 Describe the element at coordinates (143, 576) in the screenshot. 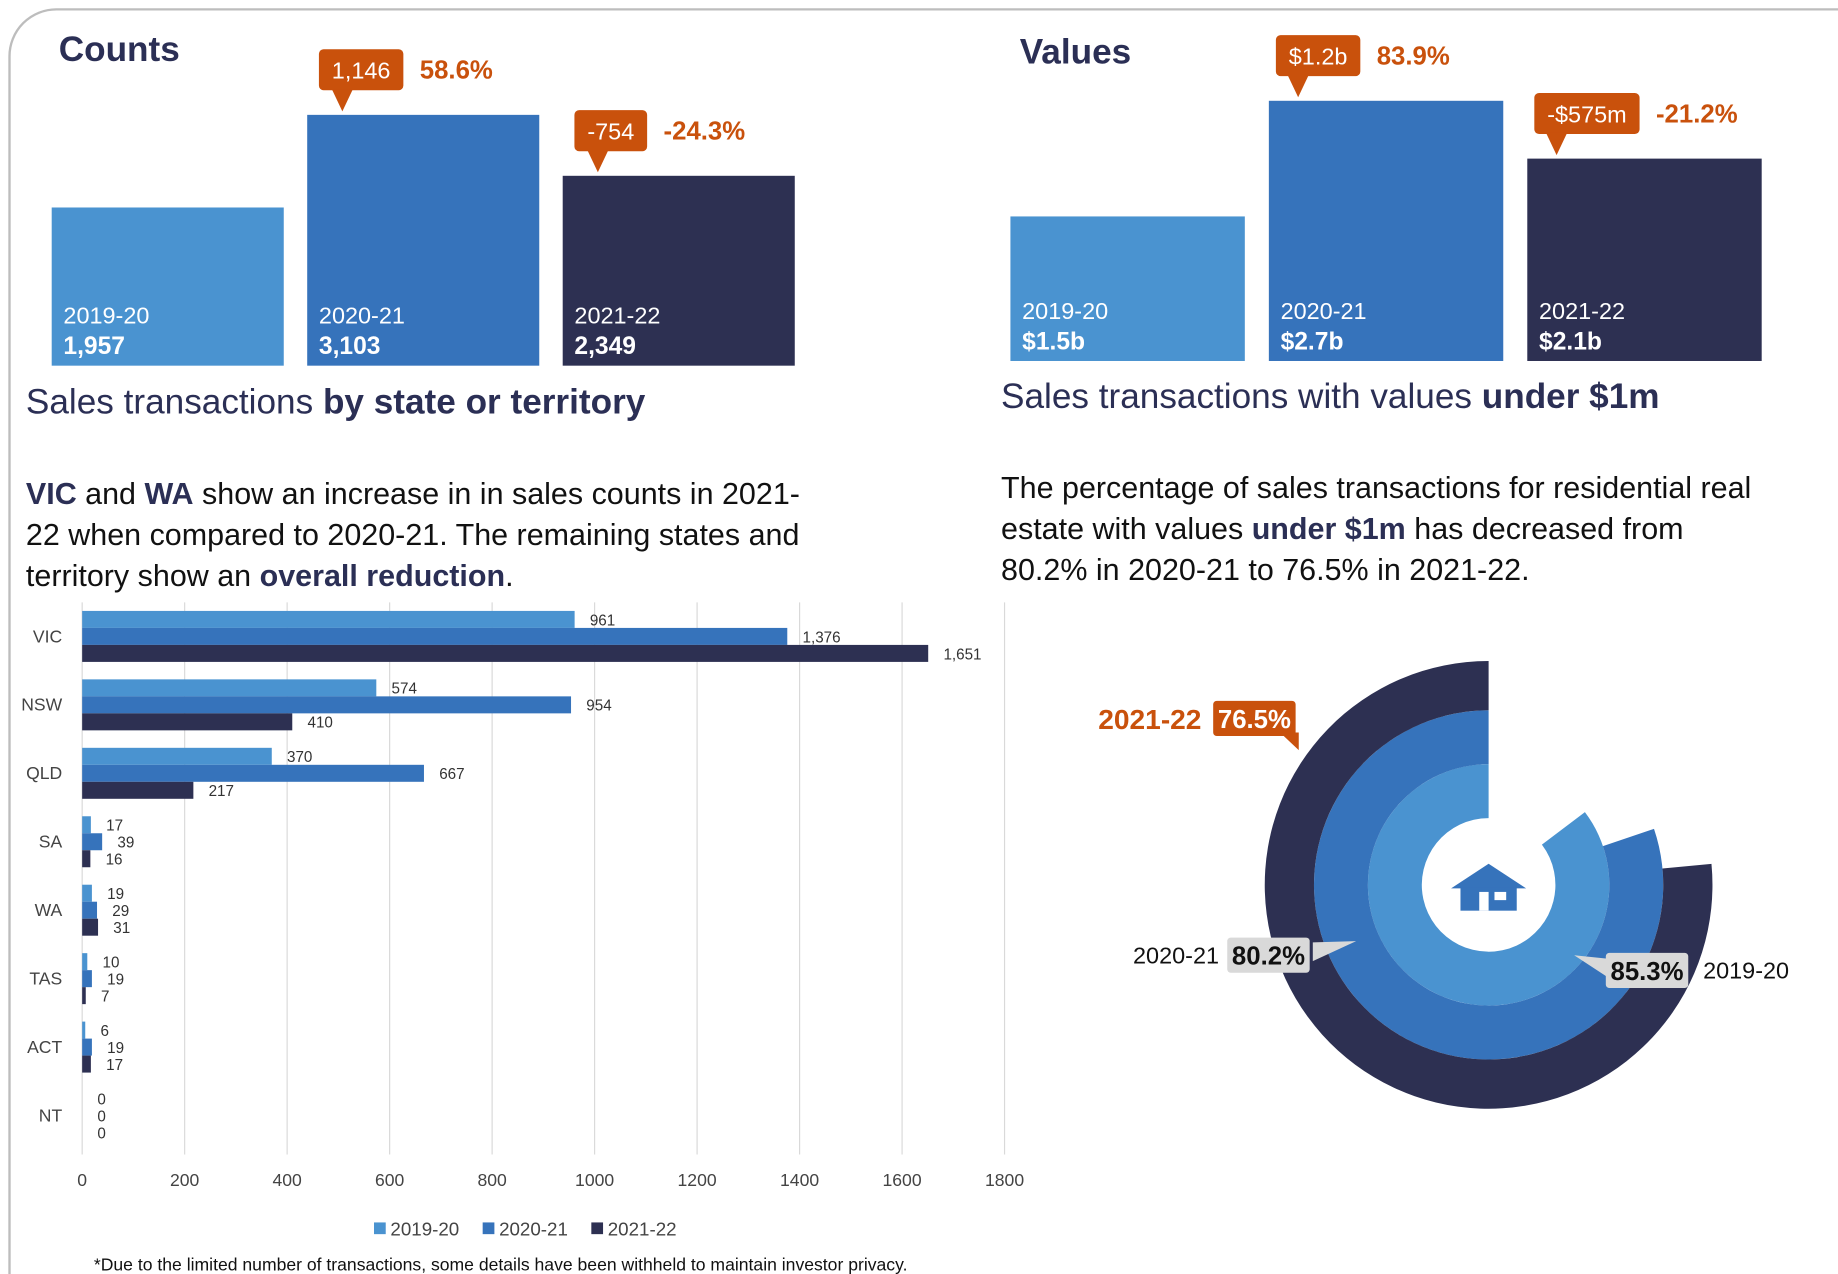

I see `paragraph-run: territory show an` at that location.